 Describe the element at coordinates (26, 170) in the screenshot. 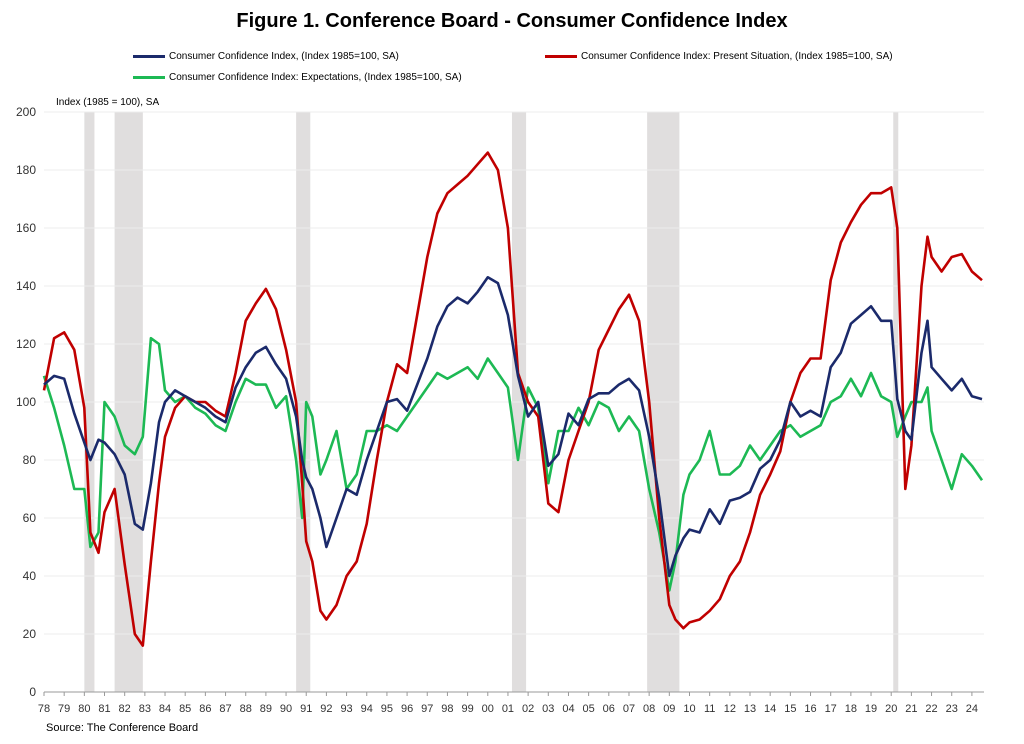

I see `y-tick-label: 180` at that location.